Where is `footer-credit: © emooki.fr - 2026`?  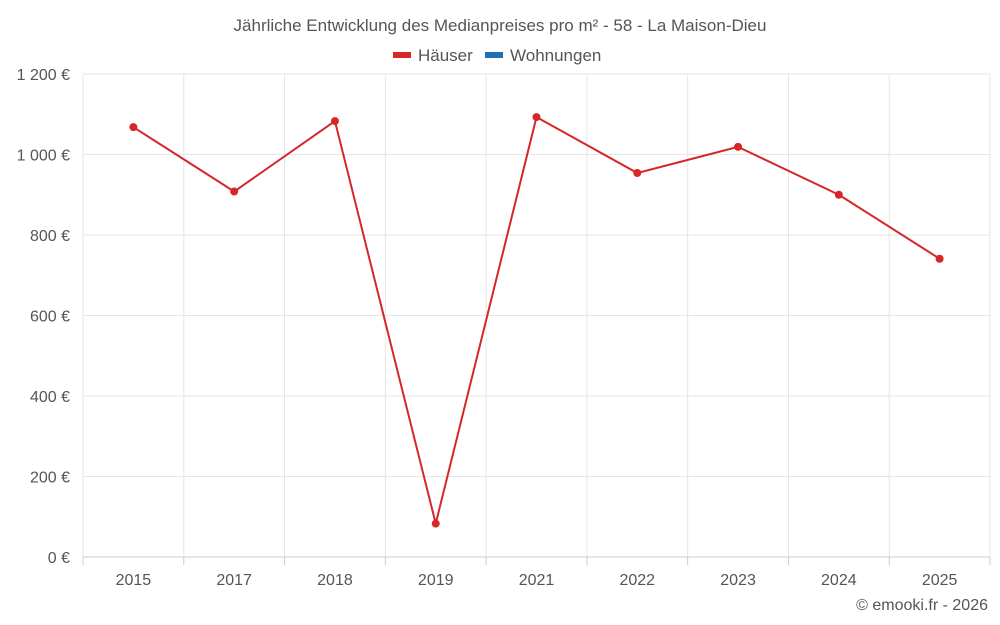 footer-credit: © emooki.fr - 2026 is located at coordinates (922, 605).